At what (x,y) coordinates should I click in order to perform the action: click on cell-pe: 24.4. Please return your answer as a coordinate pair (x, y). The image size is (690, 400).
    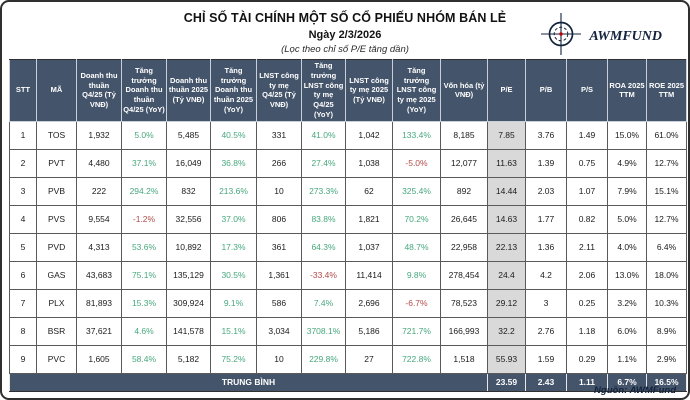
    Looking at the image, I should click on (506, 275).